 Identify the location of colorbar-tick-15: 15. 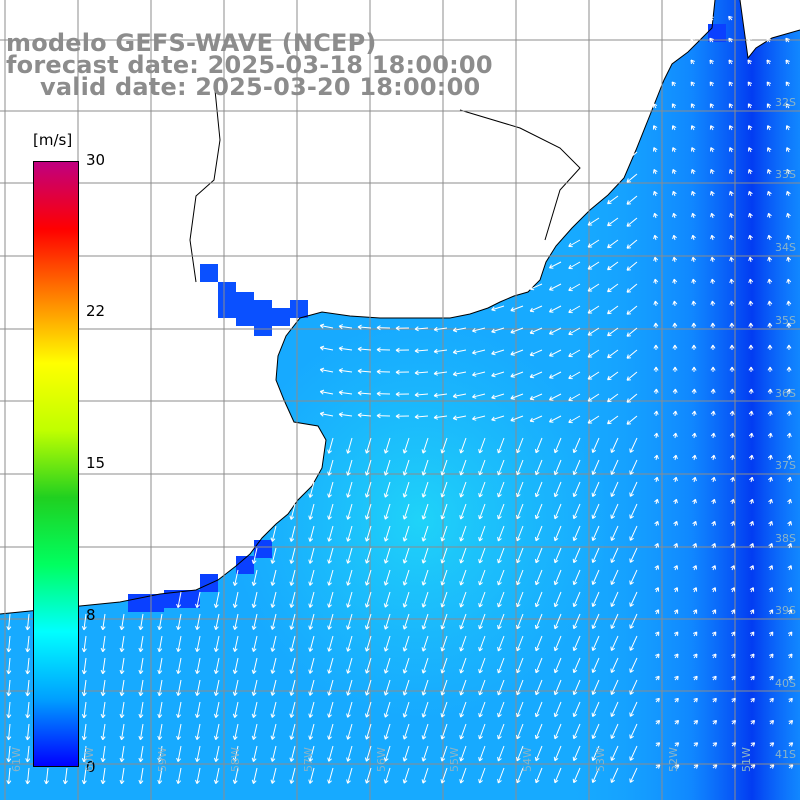
(96, 463).